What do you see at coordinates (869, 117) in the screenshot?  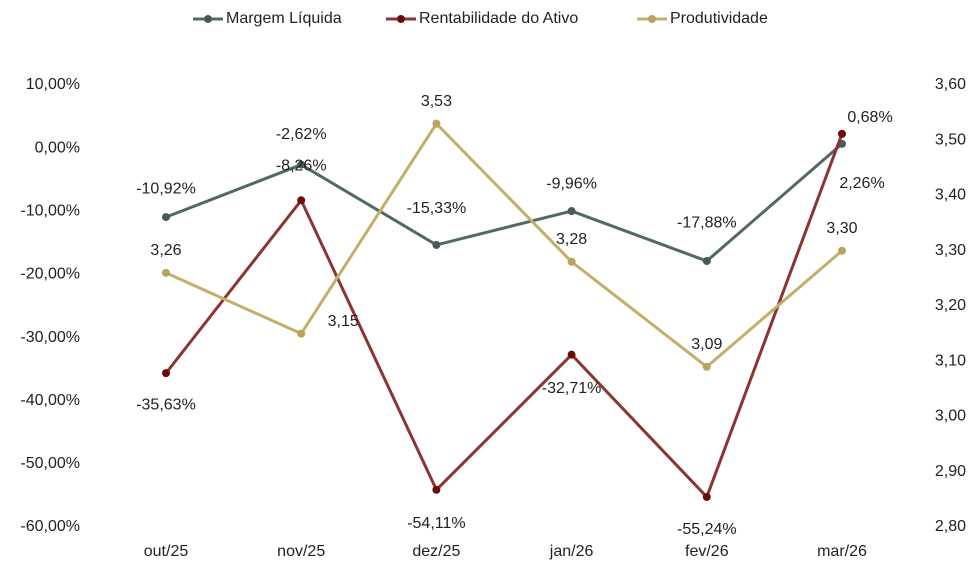 I see `data-label: 0,68%` at bounding box center [869, 117].